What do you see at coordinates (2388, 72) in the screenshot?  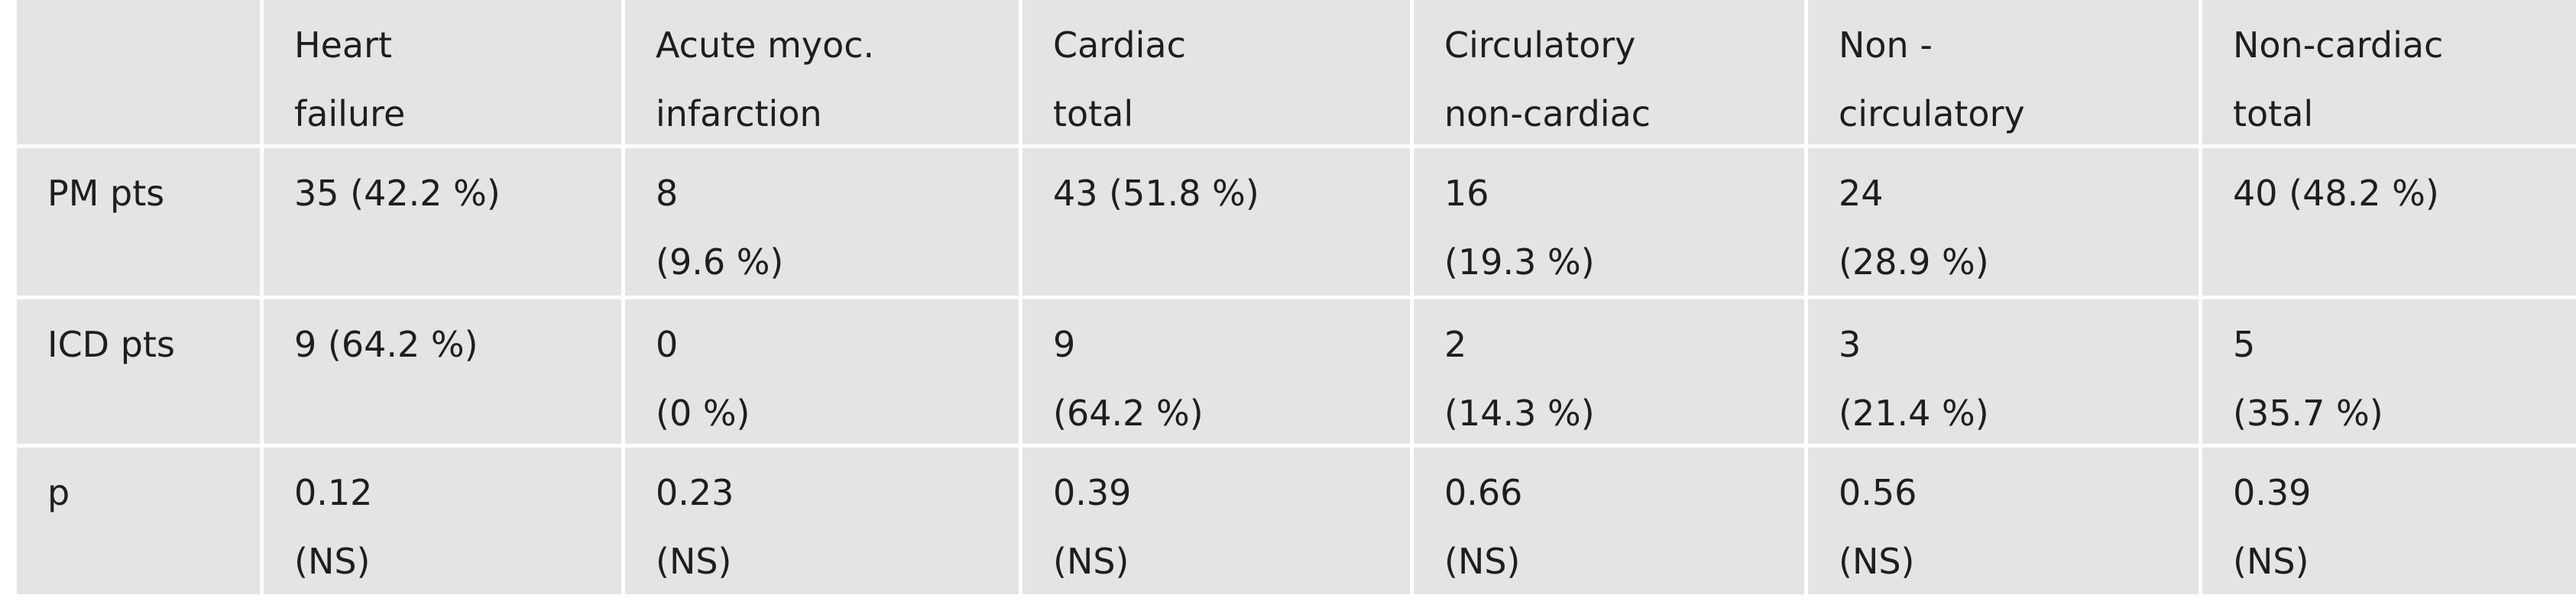 I see `header-cell: Non-cardiac total` at bounding box center [2388, 72].